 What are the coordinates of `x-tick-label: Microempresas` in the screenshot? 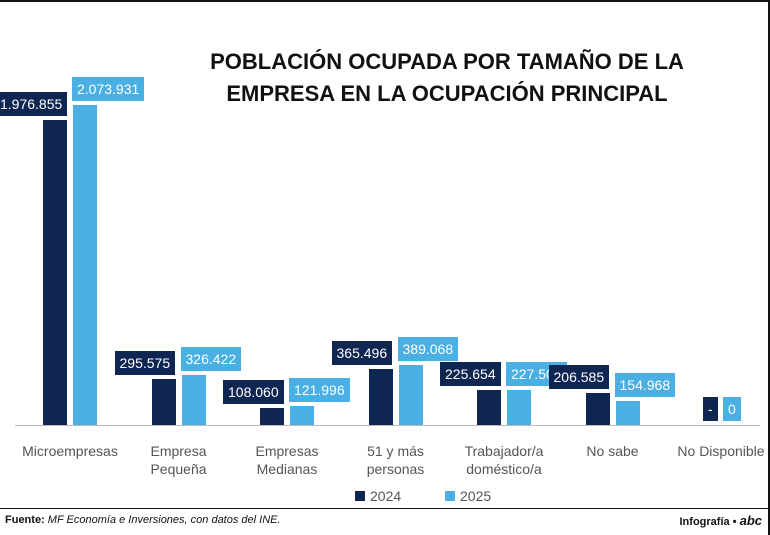 It's located at (70, 451).